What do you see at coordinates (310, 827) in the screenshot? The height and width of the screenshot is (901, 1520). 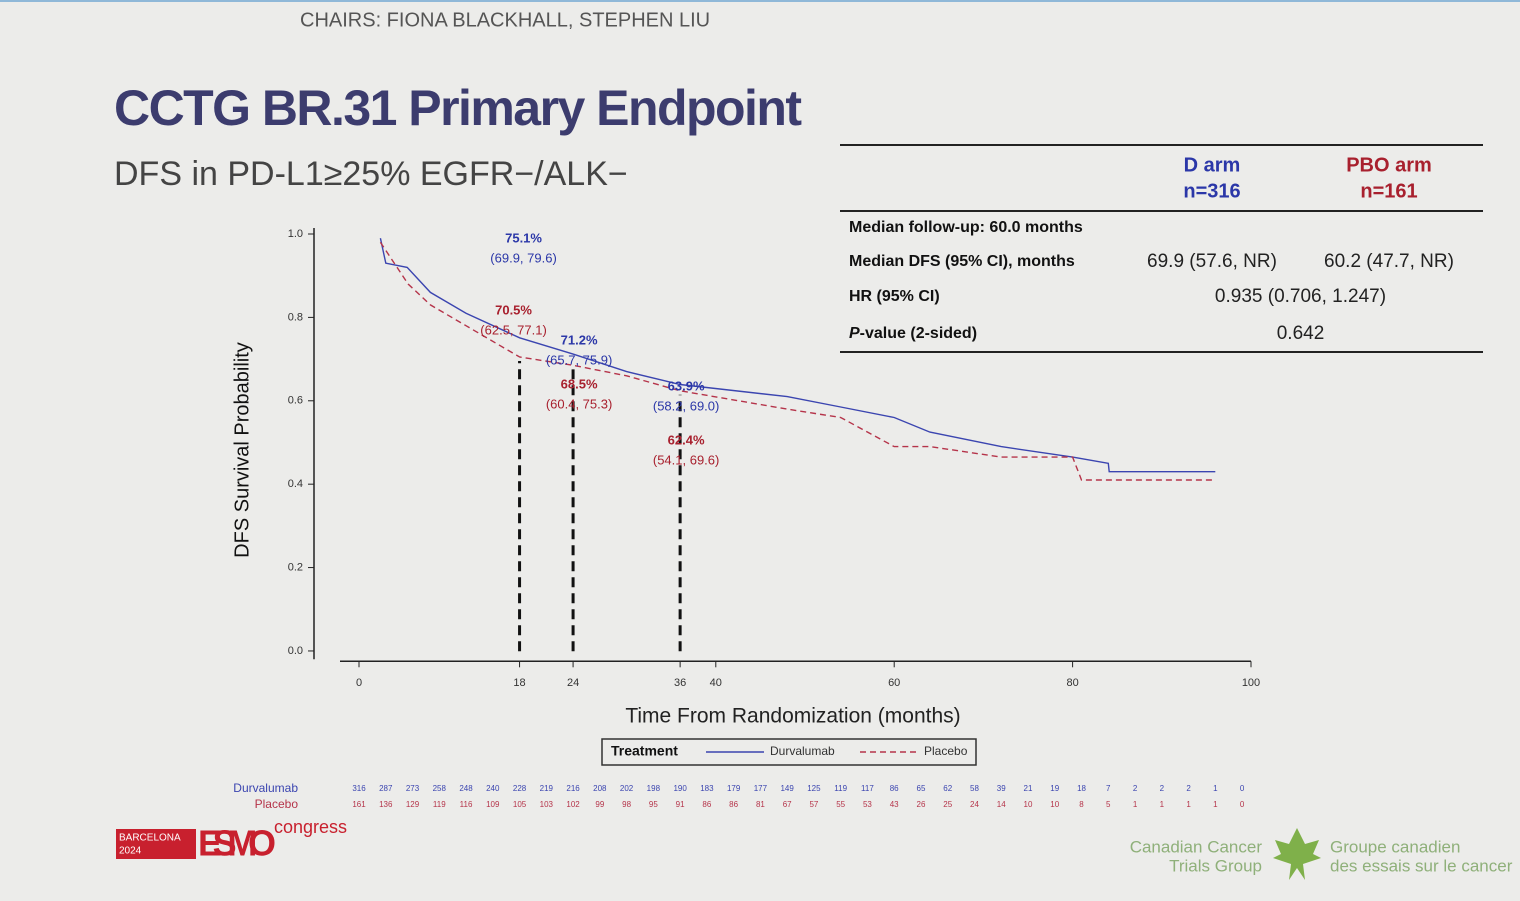 I see `footer-congress: congress` at bounding box center [310, 827].